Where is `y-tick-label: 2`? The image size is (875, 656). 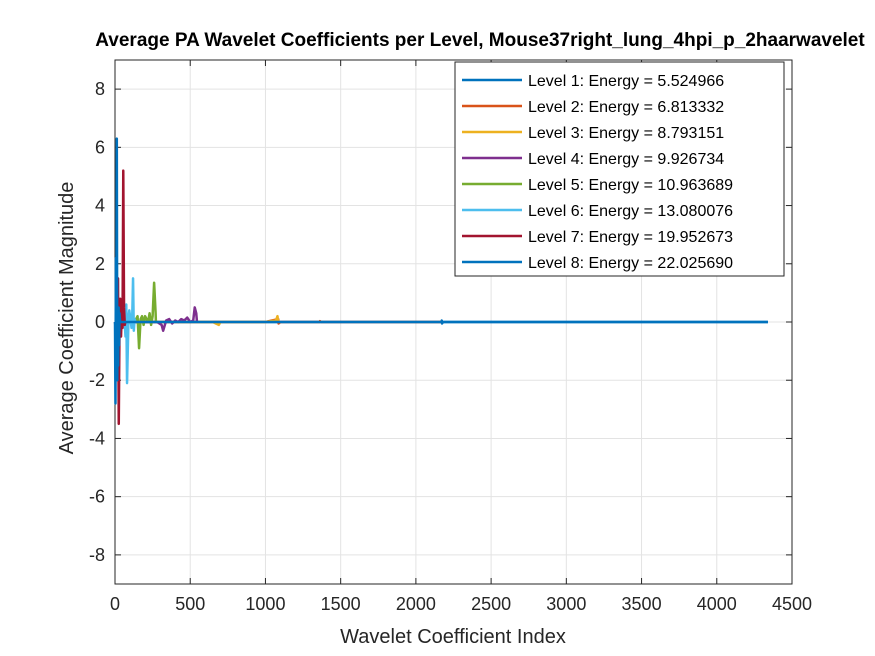 y-tick-label: 2 is located at coordinates (100, 264).